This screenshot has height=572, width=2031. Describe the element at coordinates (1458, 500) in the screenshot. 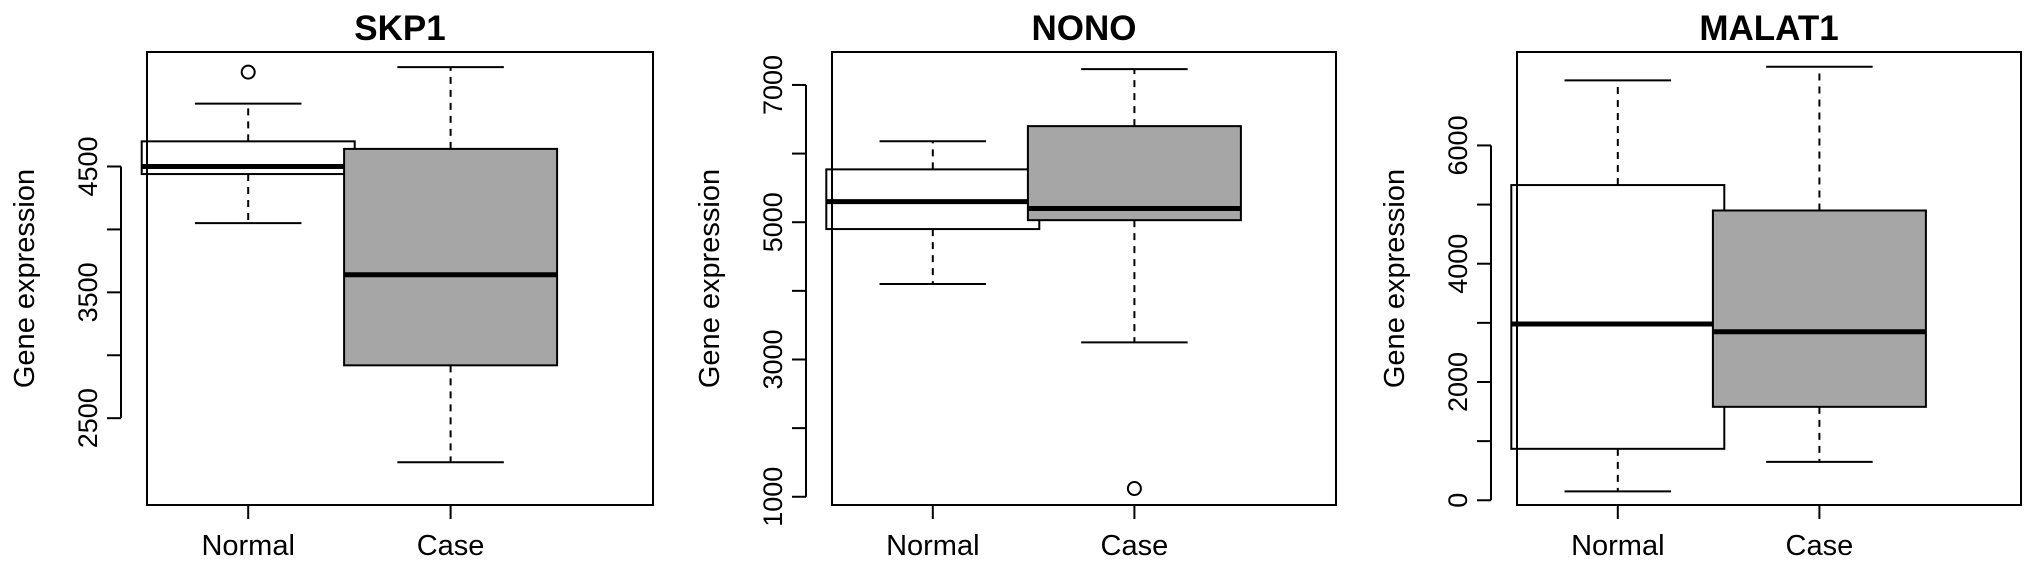

I see `y-tick-label: 0` at that location.